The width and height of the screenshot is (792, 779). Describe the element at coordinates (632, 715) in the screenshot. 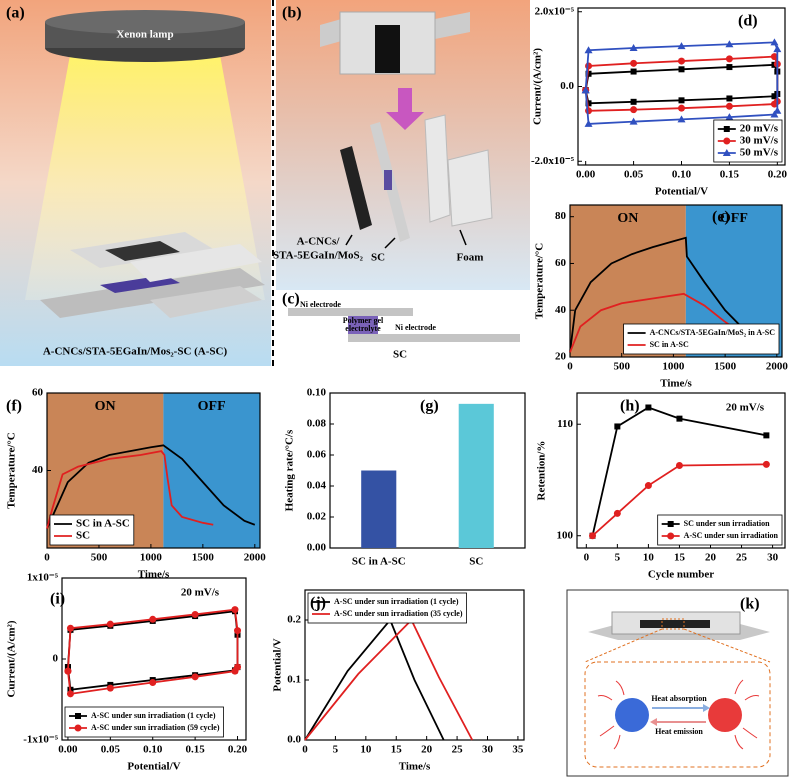

I see `particle-cold` at that location.